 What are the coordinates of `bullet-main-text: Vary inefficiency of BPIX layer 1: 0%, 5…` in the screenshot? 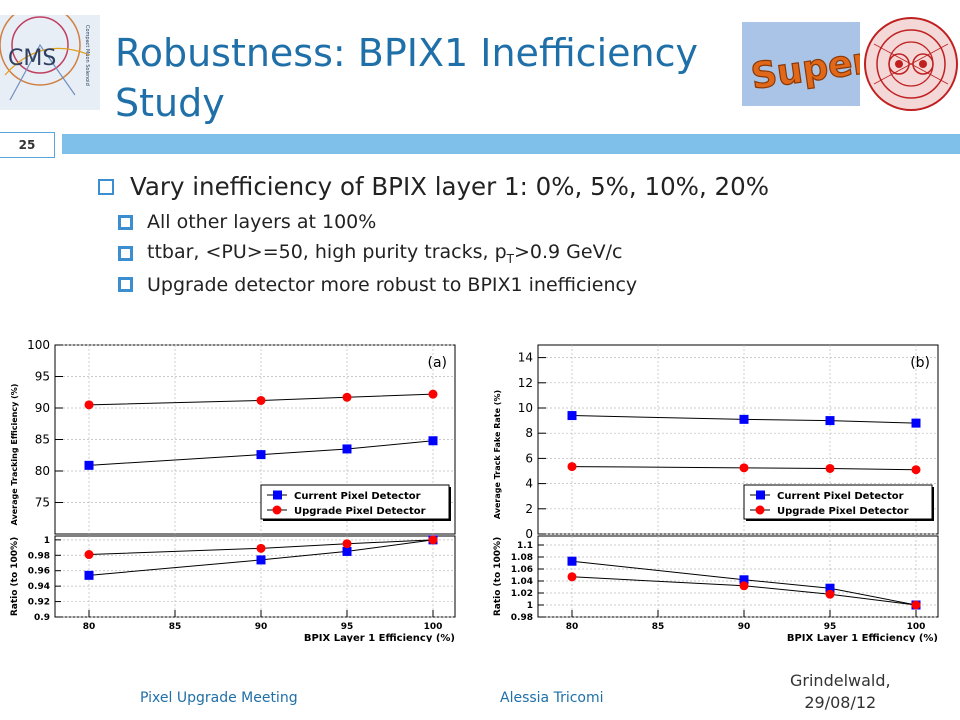 It's located at (449, 186).